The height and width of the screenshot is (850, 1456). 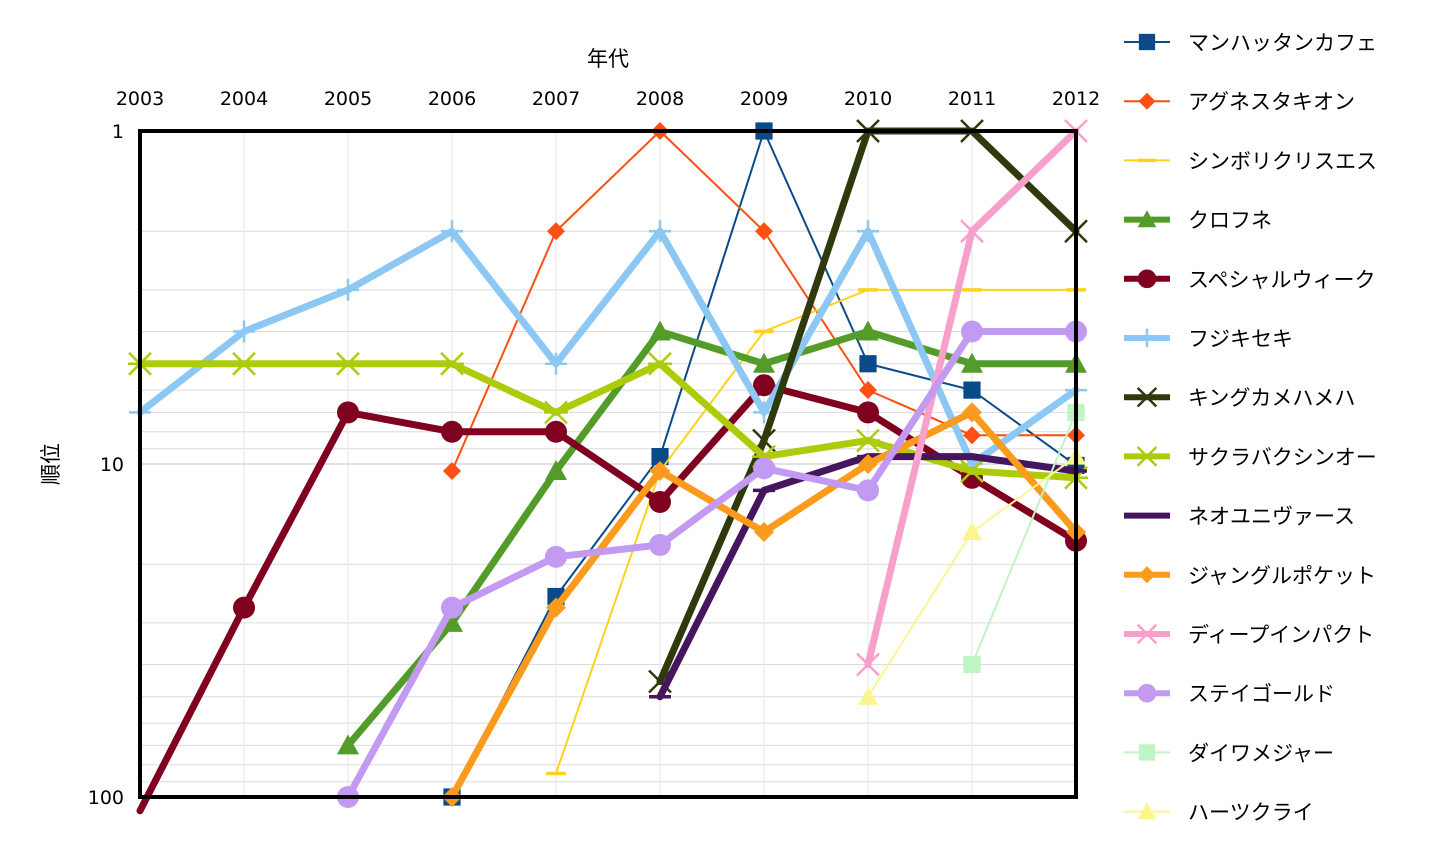 What do you see at coordinates (1282, 43) in the screenshot?
I see `legend-label: マンハッタンカフェ` at bounding box center [1282, 43].